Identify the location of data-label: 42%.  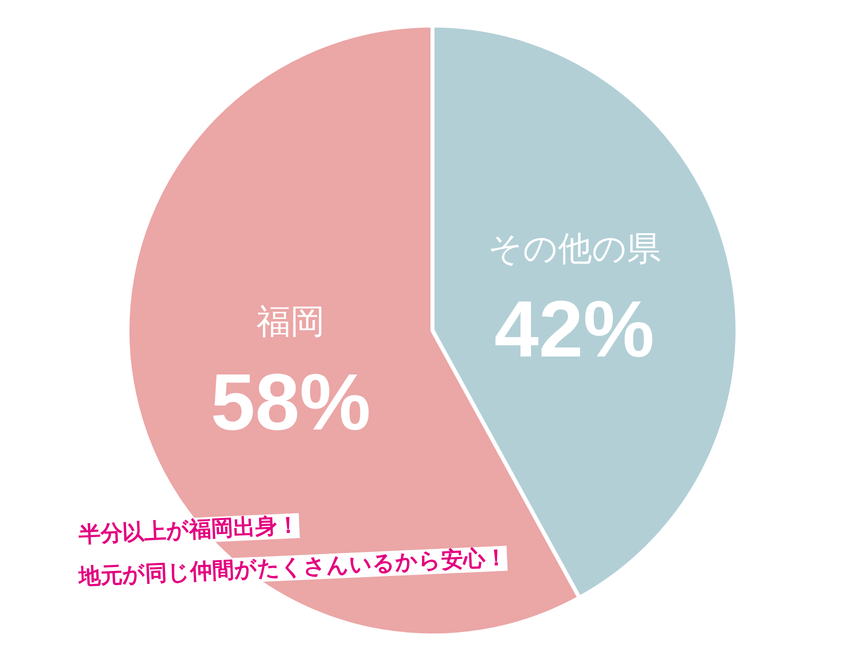
(574, 329).